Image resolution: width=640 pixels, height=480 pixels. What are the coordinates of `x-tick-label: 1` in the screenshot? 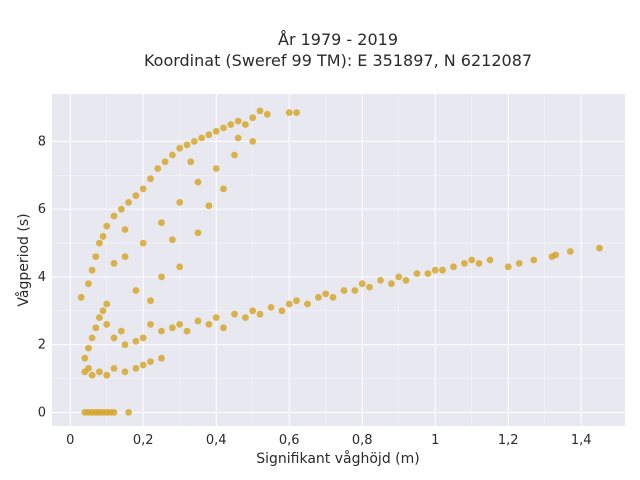 It's located at (435, 440).